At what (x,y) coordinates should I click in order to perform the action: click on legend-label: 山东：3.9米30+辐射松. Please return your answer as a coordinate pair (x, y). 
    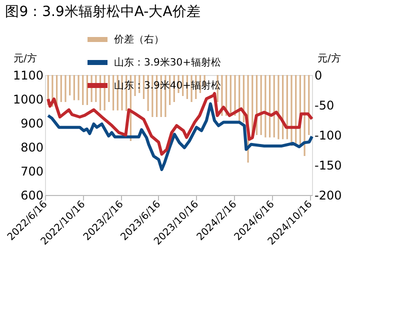
    Looking at the image, I should click on (168, 62).